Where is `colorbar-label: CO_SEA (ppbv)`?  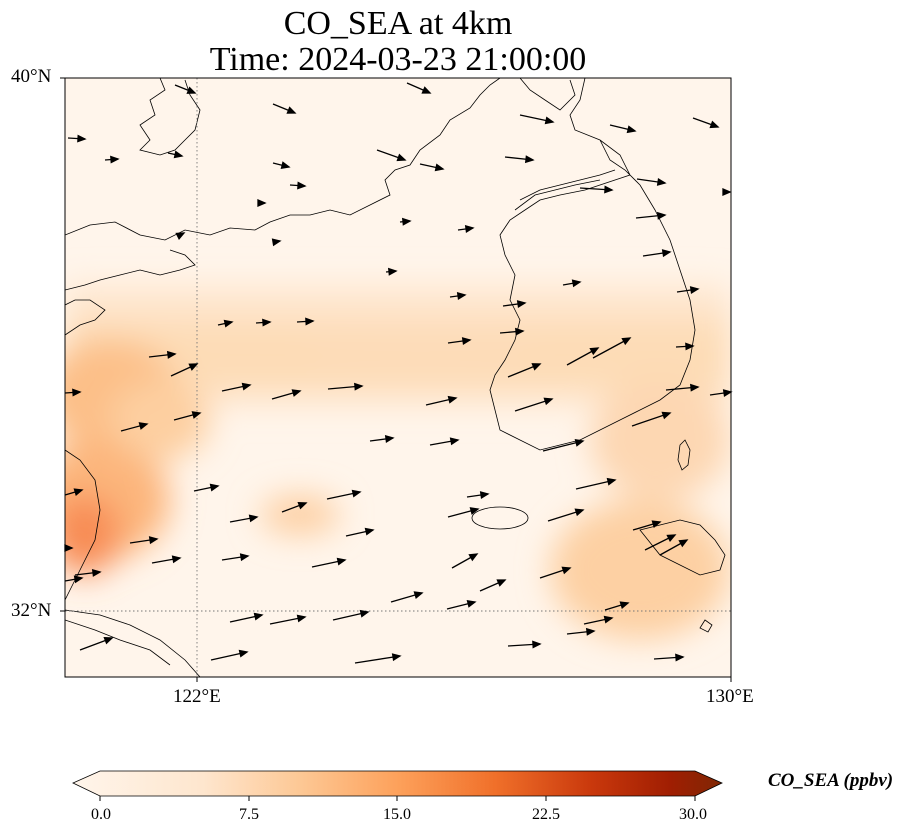 colorbar-label: CO_SEA (ppbv) is located at coordinates (831, 780).